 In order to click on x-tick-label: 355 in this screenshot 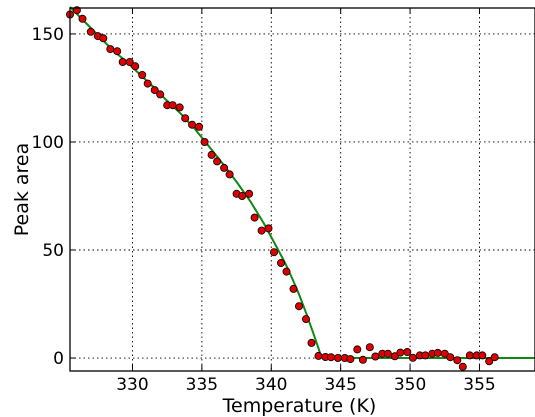, I will do `click(479, 385)`.